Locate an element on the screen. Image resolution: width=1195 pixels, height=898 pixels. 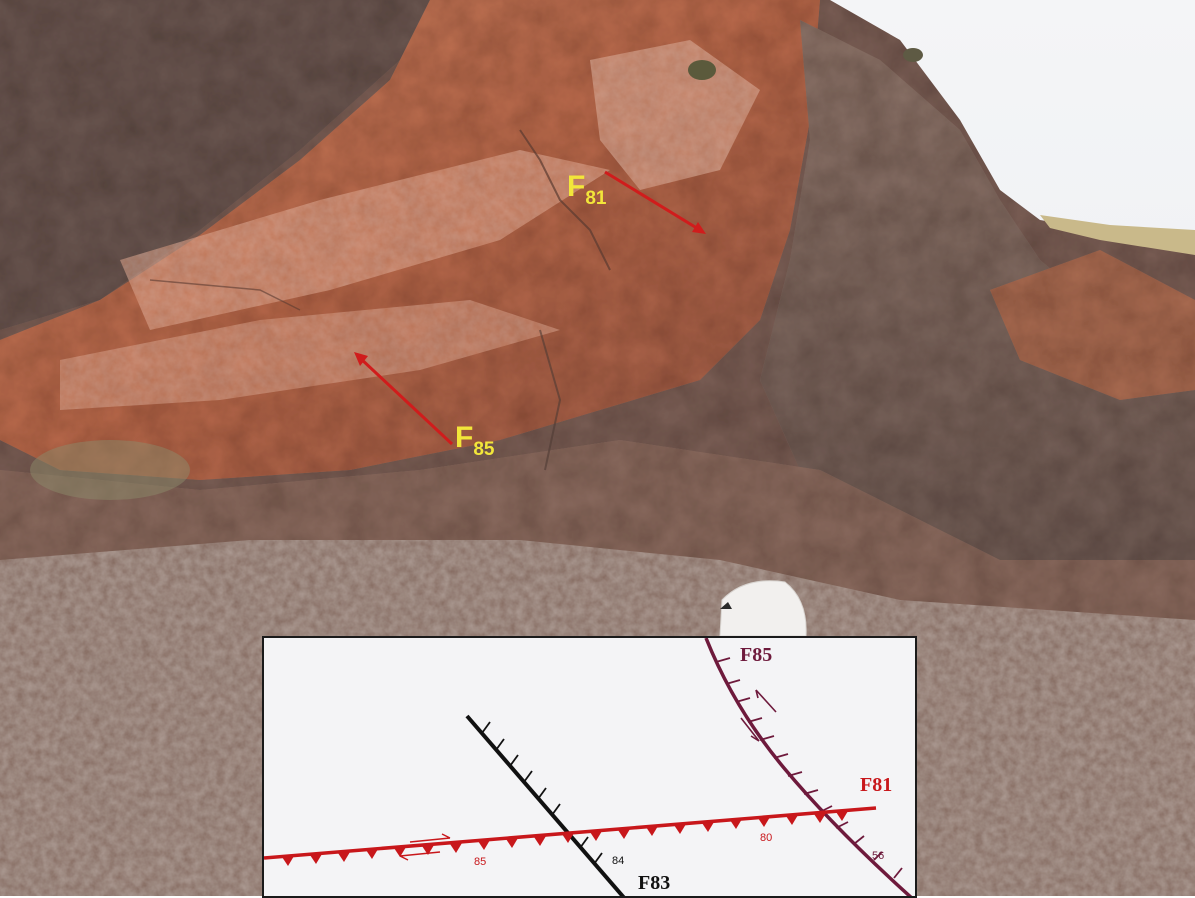
f81-photo-label: F81 is located at coordinates (587, 189).